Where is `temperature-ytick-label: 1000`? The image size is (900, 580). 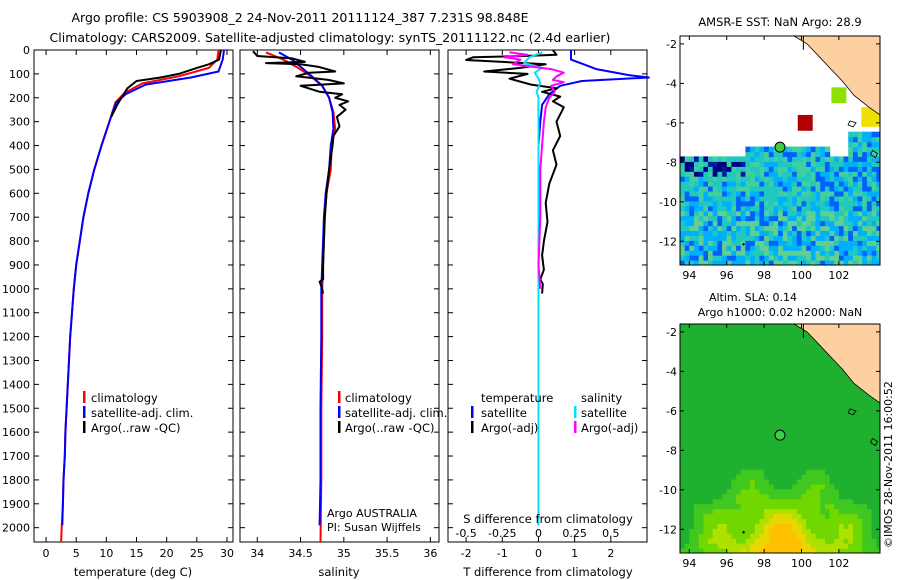 temperature-ytick-label: 1000 is located at coordinates (16, 289).